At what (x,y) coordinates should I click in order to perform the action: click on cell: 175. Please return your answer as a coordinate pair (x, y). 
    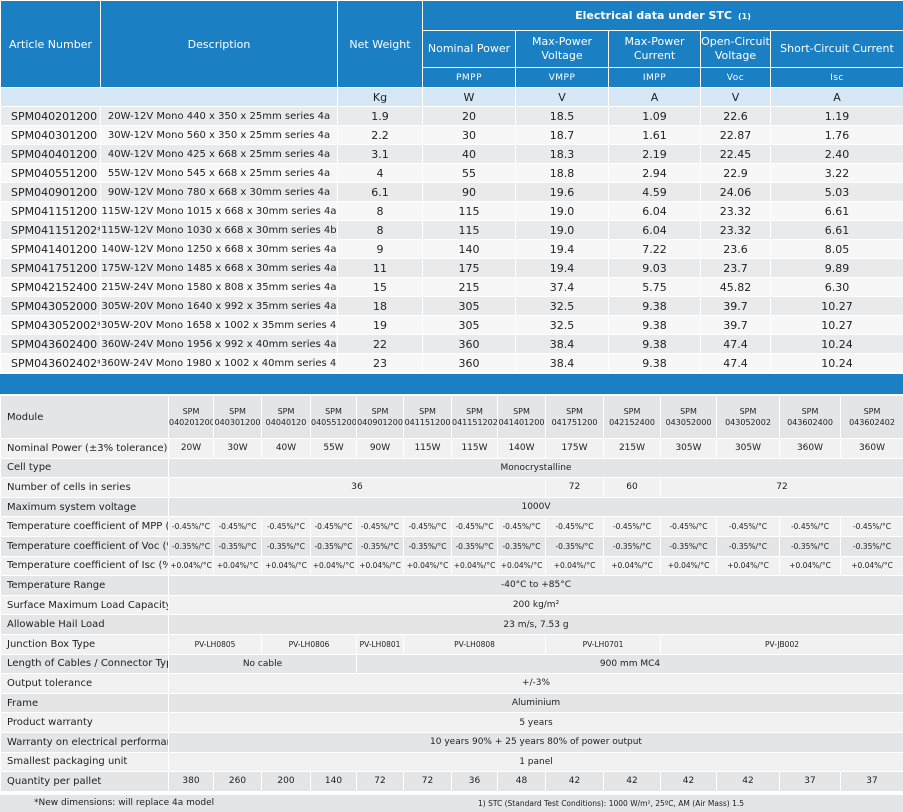
    Looking at the image, I should click on (469, 268).